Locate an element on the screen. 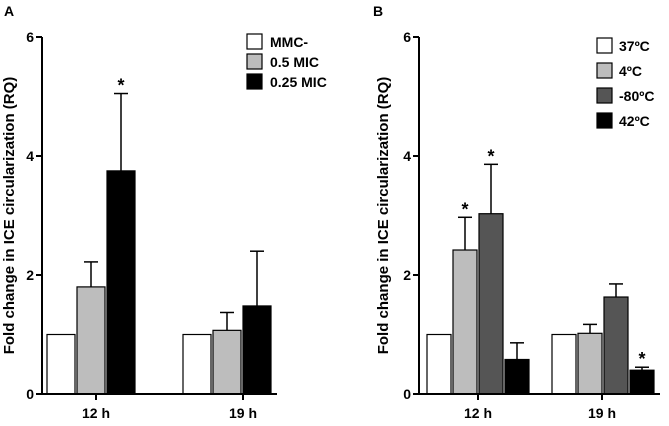 The height and width of the screenshot is (426, 669). legend-label: -80ºC is located at coordinates (636, 96).